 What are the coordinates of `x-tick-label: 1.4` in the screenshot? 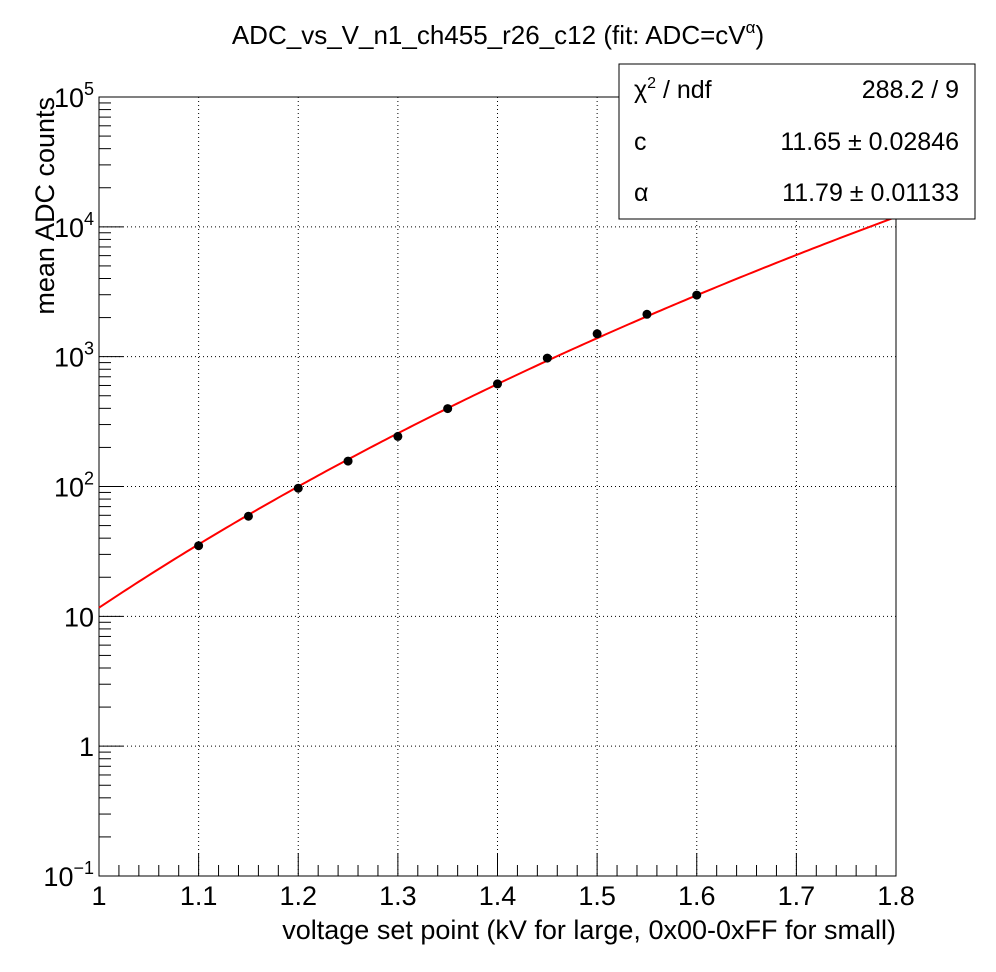 It's located at (498, 896).